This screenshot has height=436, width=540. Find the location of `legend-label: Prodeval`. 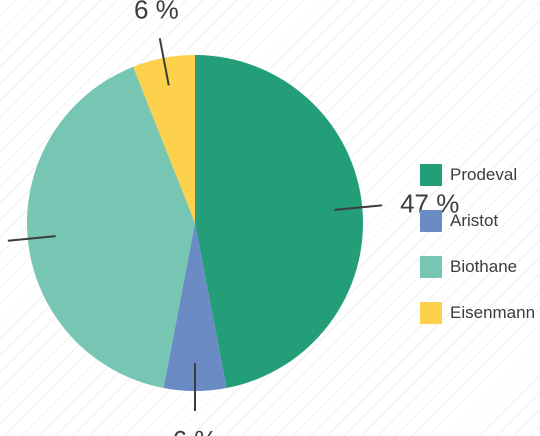

legend-label: Prodeval is located at coordinates (484, 174).